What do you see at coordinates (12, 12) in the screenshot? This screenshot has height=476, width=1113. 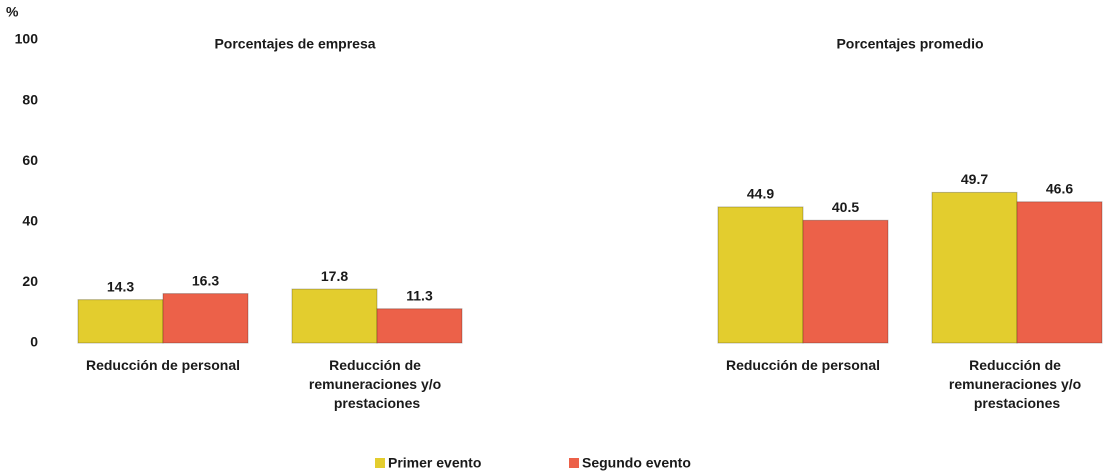 I see `y-axis-unit: %` at bounding box center [12, 12].